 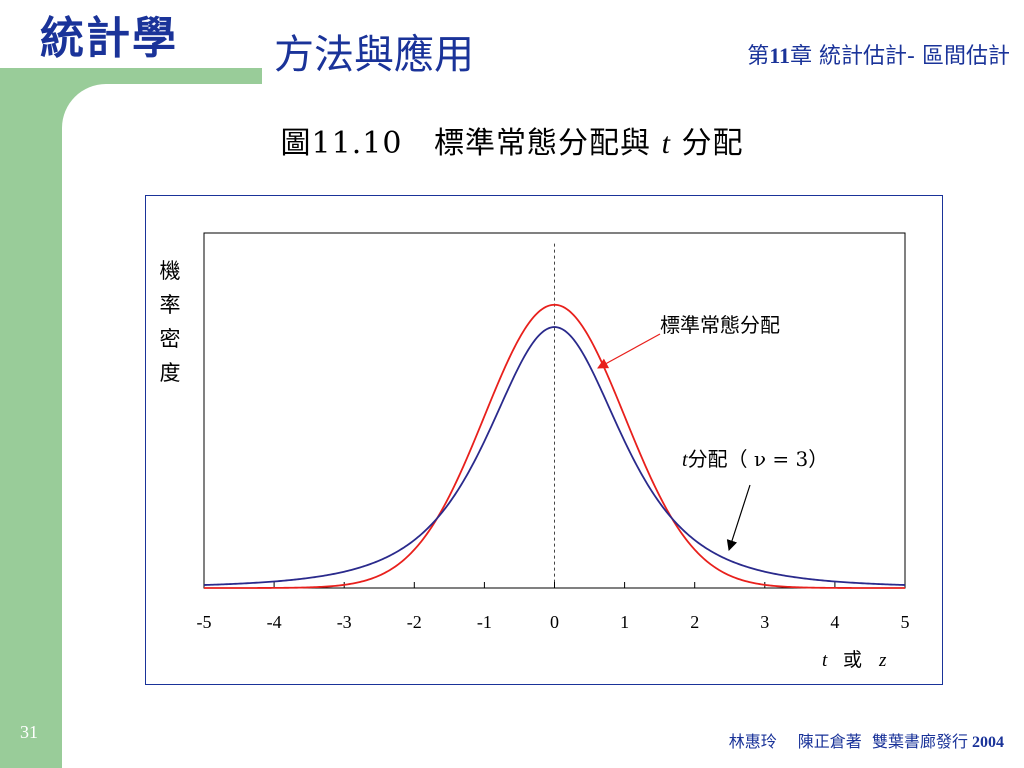 I want to click on x-tick-label: 5, so click(x=905, y=622).